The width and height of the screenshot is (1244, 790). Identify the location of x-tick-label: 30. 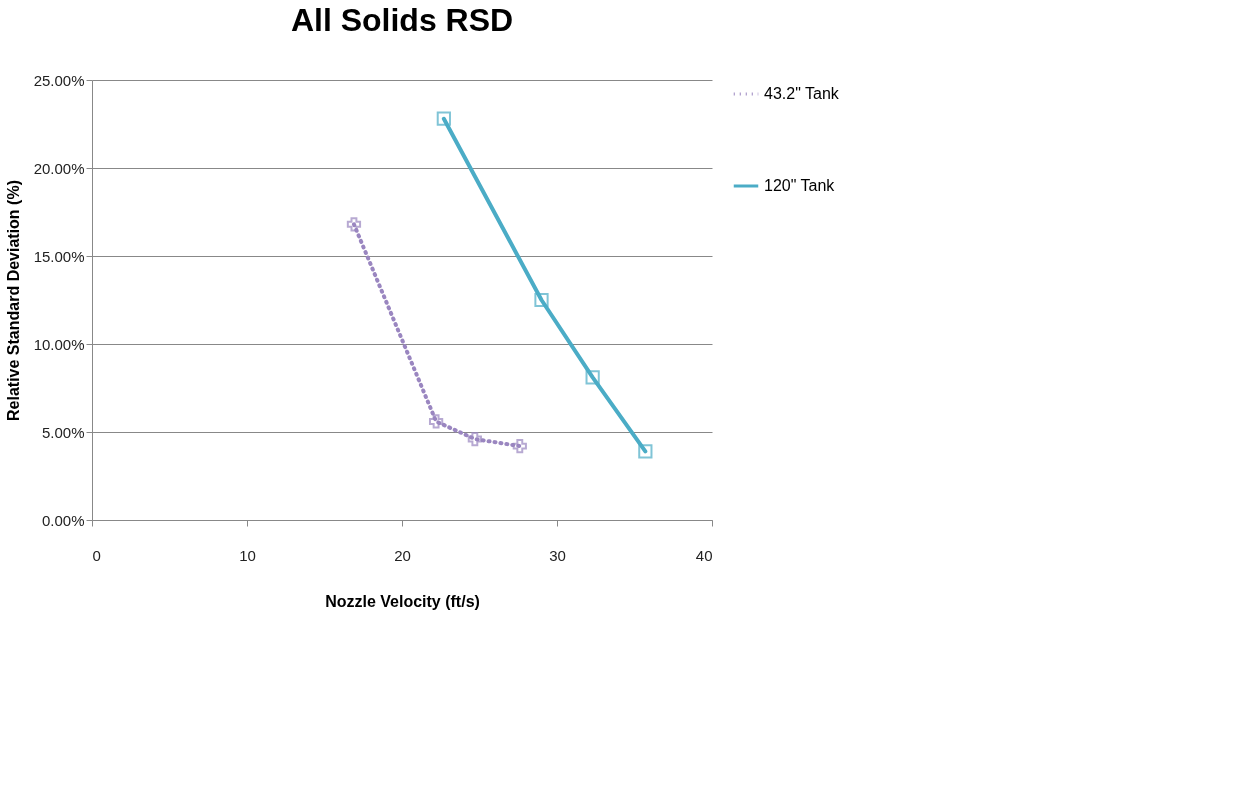
(557, 555).